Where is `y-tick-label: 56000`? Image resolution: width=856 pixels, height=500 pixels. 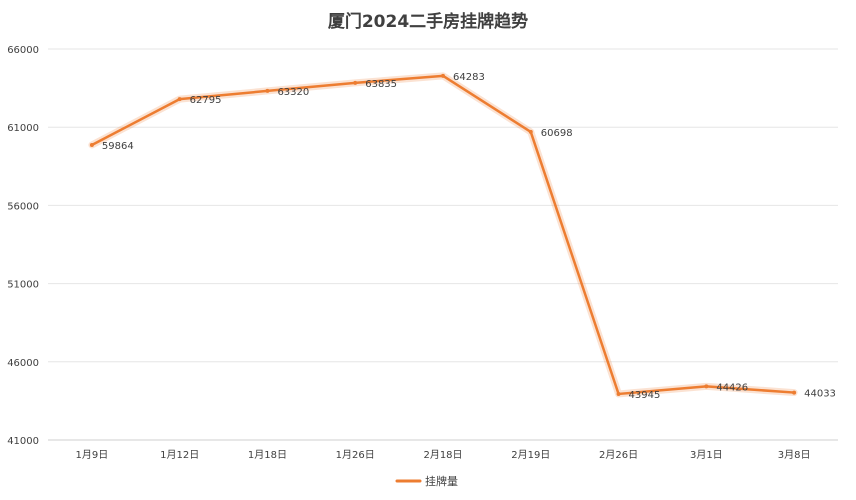
y-tick-label: 56000 is located at coordinates (23, 206).